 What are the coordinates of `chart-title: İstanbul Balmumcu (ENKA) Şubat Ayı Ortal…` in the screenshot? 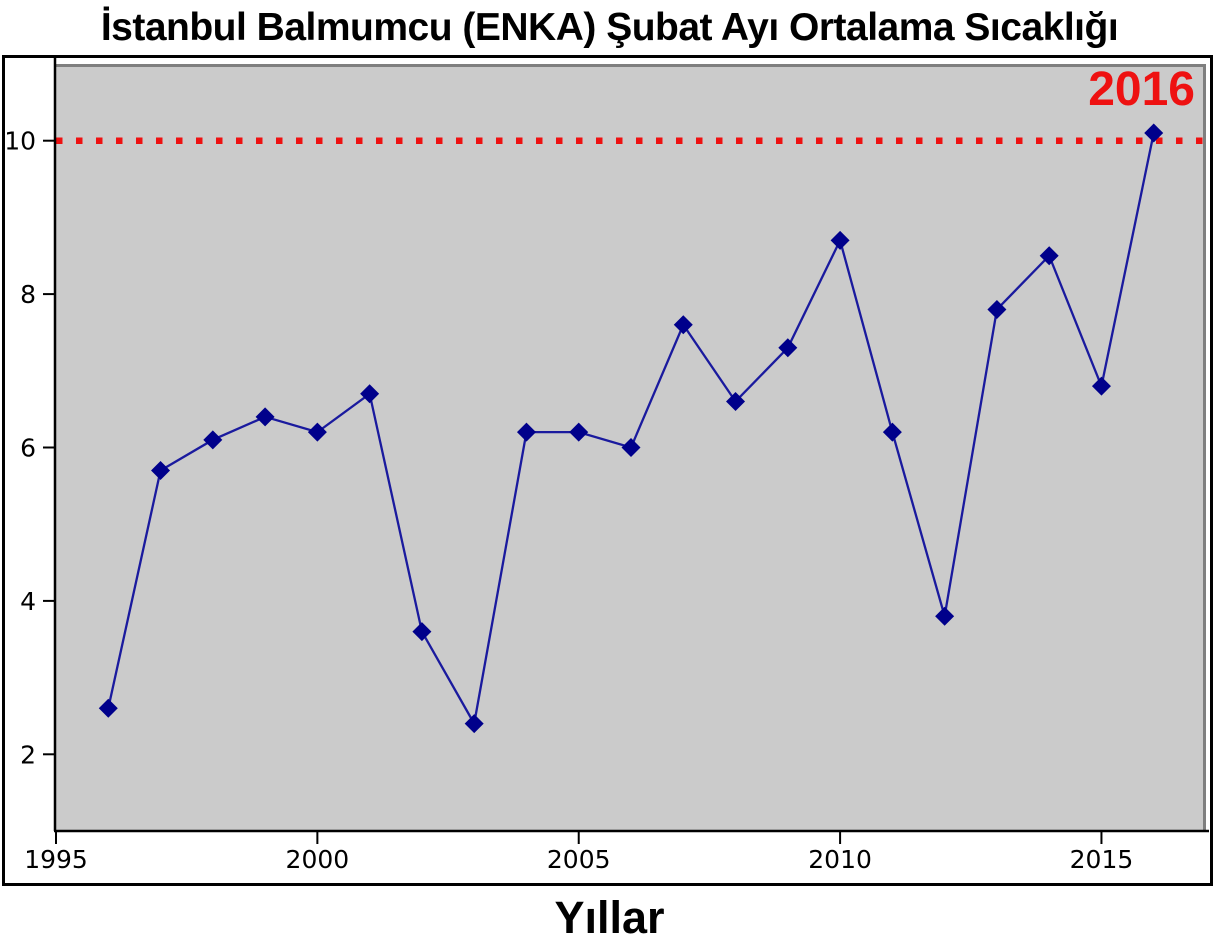 It's located at (609, 27).